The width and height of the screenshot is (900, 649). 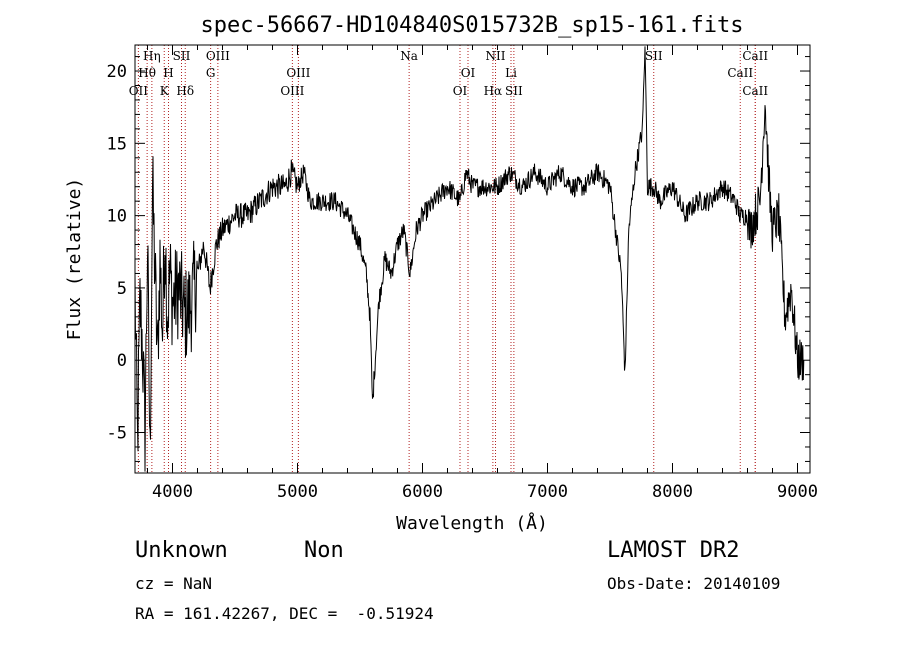 What do you see at coordinates (168, 73) in the screenshot?
I see `line-label-4: H` at bounding box center [168, 73].